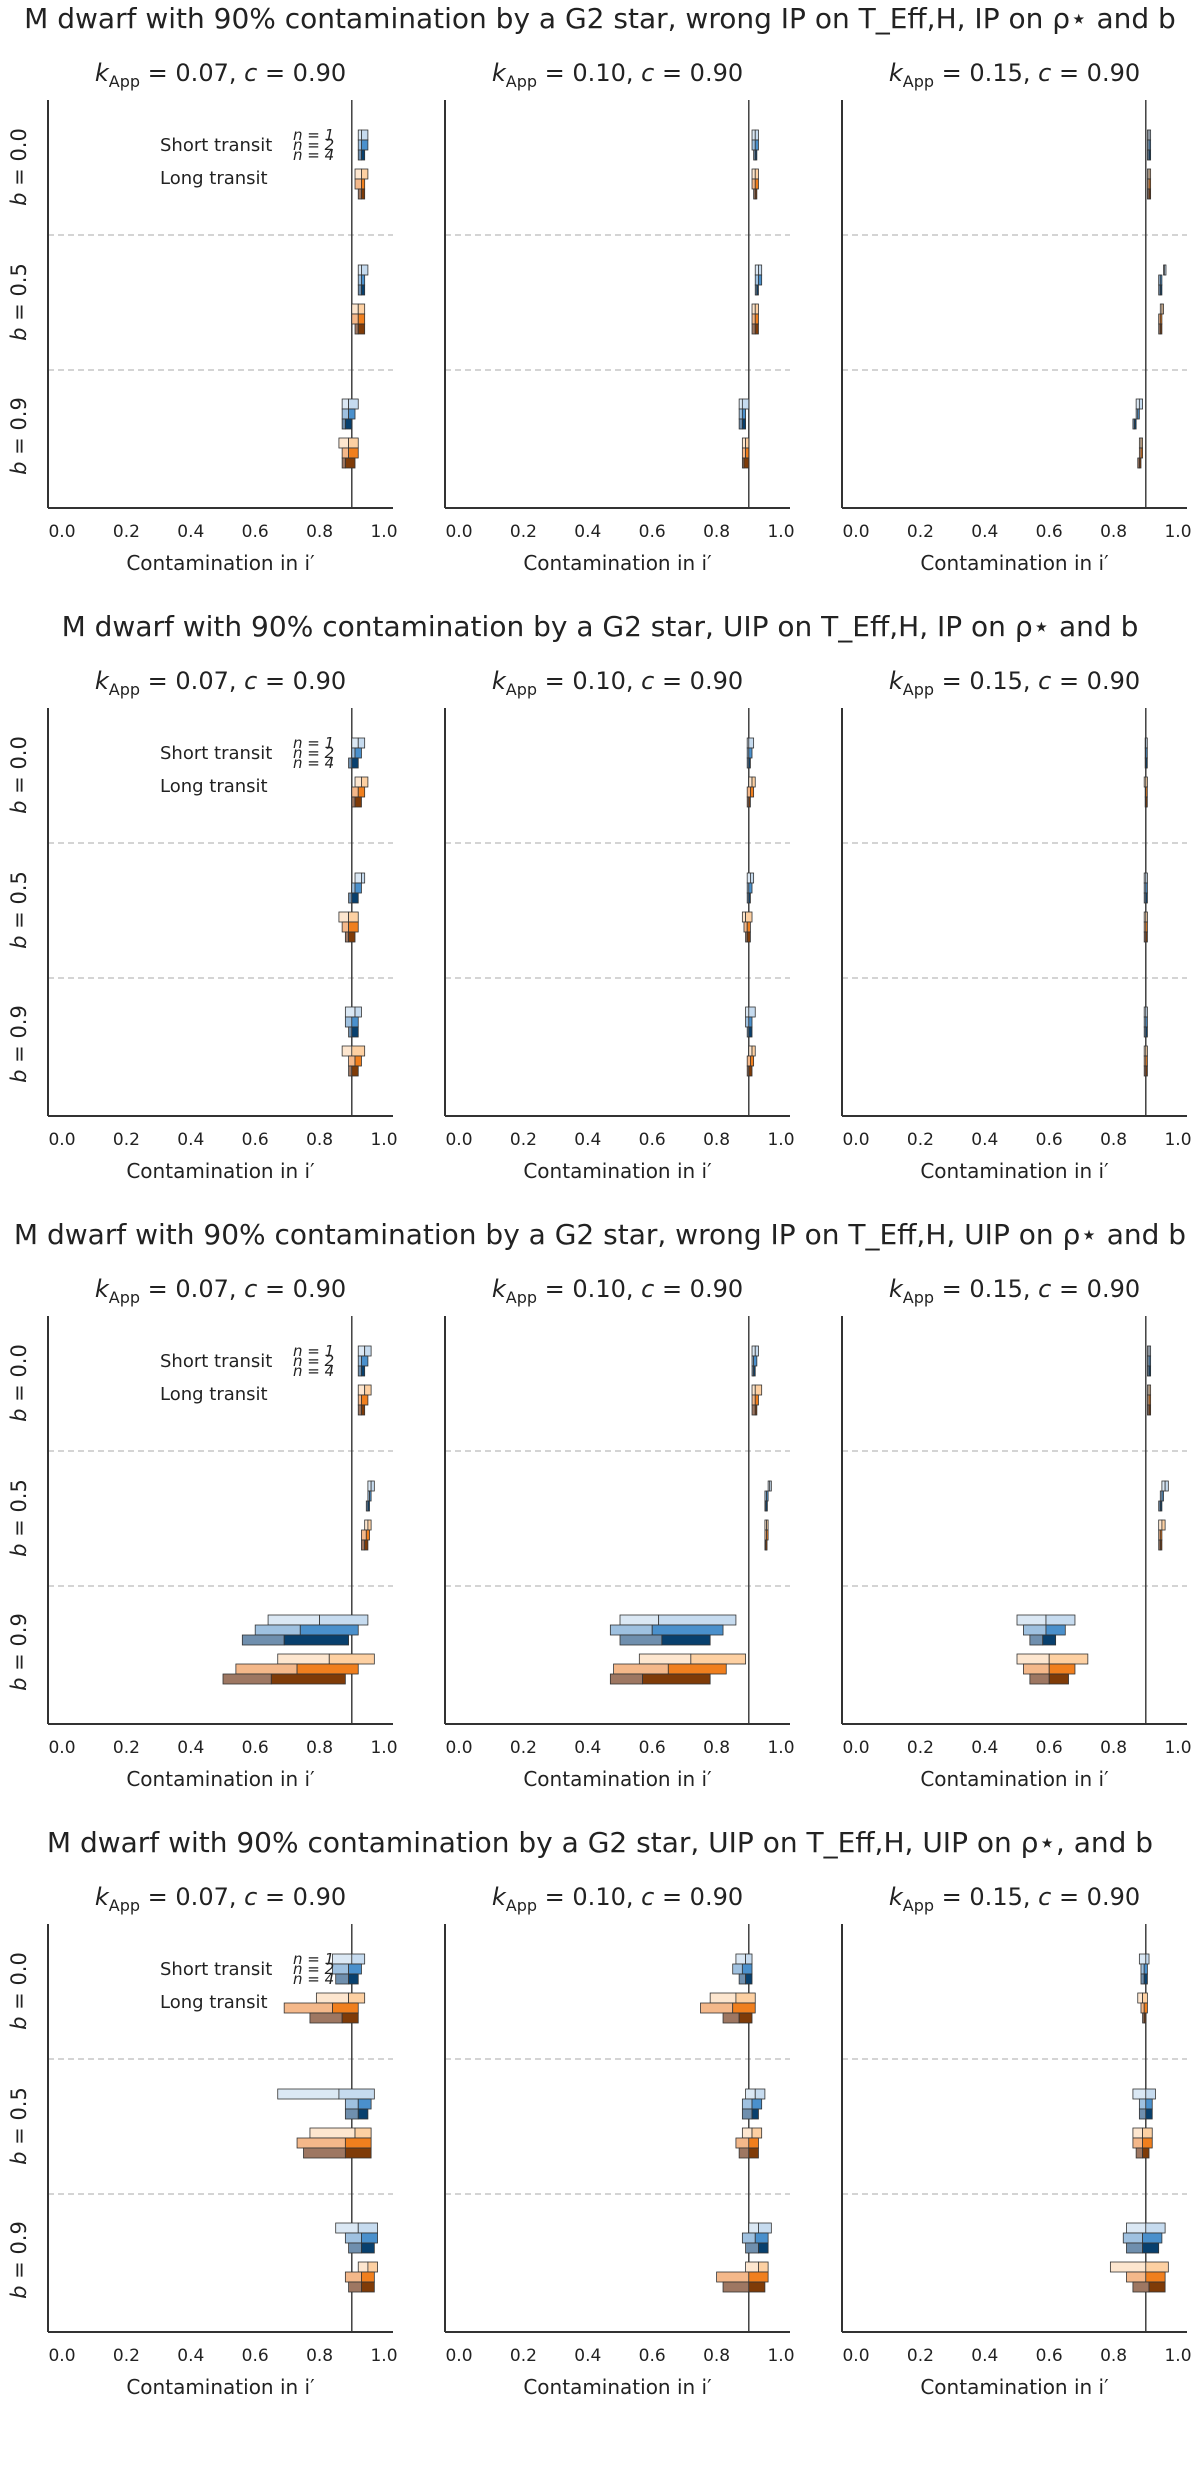 The height and width of the screenshot is (2477, 1200). Describe the element at coordinates (19, 910) in the screenshot. I see `b-row-label: b = 0.5` at that location.